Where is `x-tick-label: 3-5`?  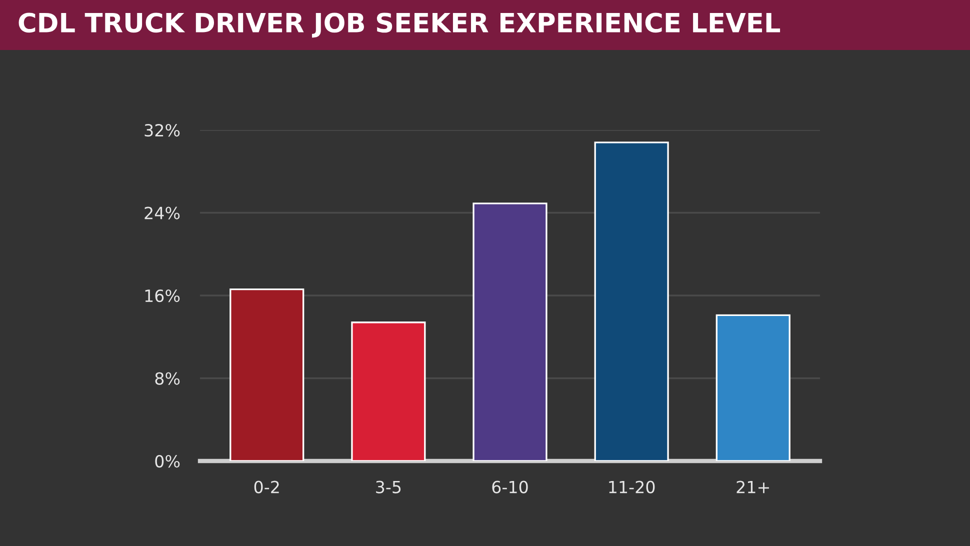 x-tick-label: 3-5 is located at coordinates (388, 487).